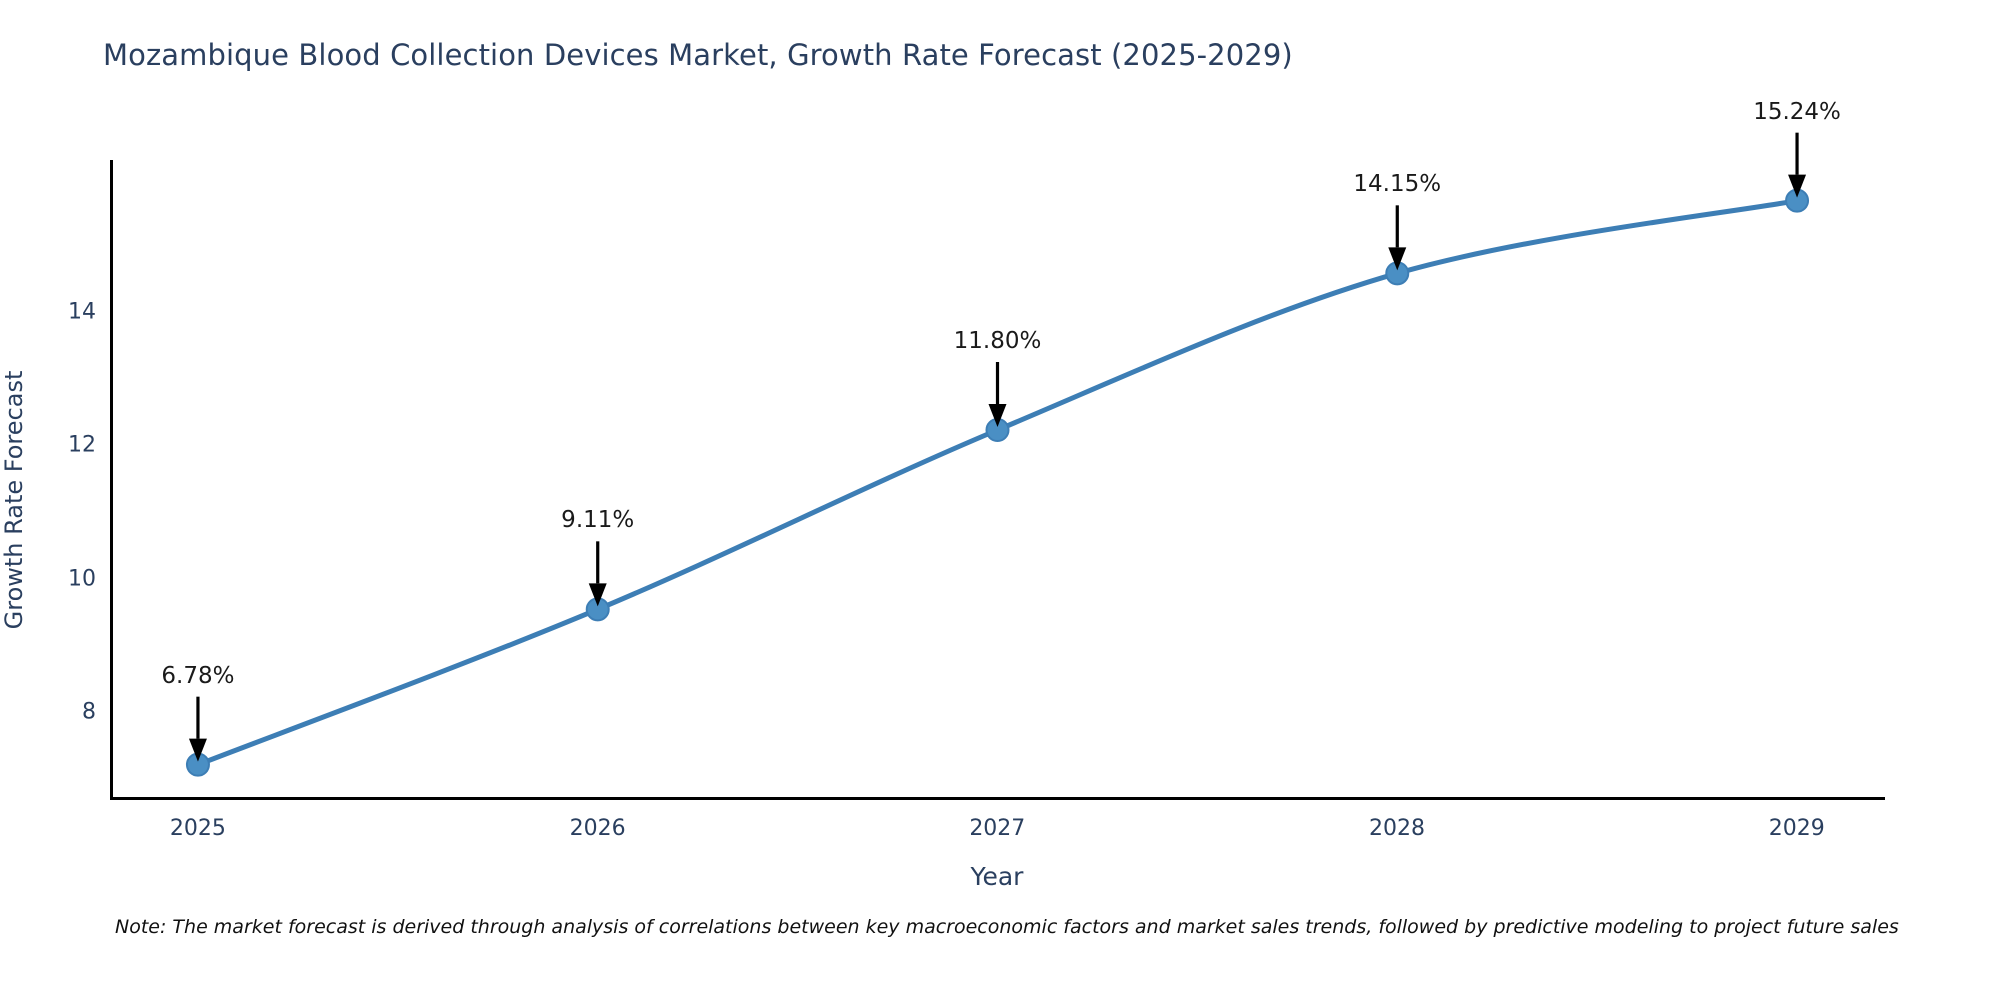 Image resolution: width=2000 pixels, height=1000 pixels. Describe the element at coordinates (597, 828) in the screenshot. I see `x-tick-label: 2026` at that location.